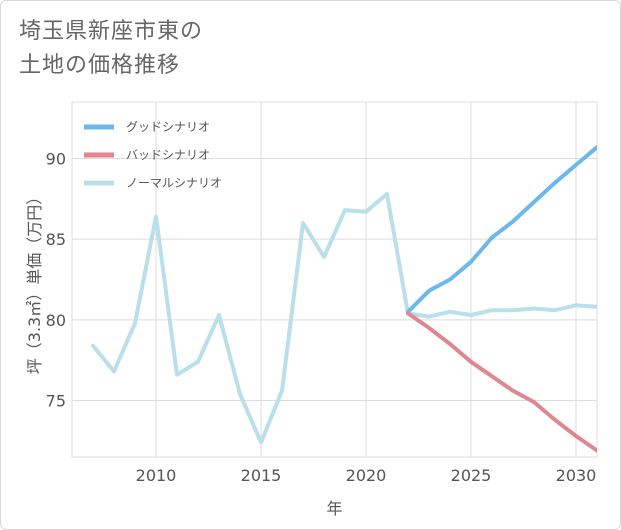 The image size is (621, 530). Describe the element at coordinates (174, 183) in the screenshot. I see `legend-label: ノーマルシナリオ` at that location.